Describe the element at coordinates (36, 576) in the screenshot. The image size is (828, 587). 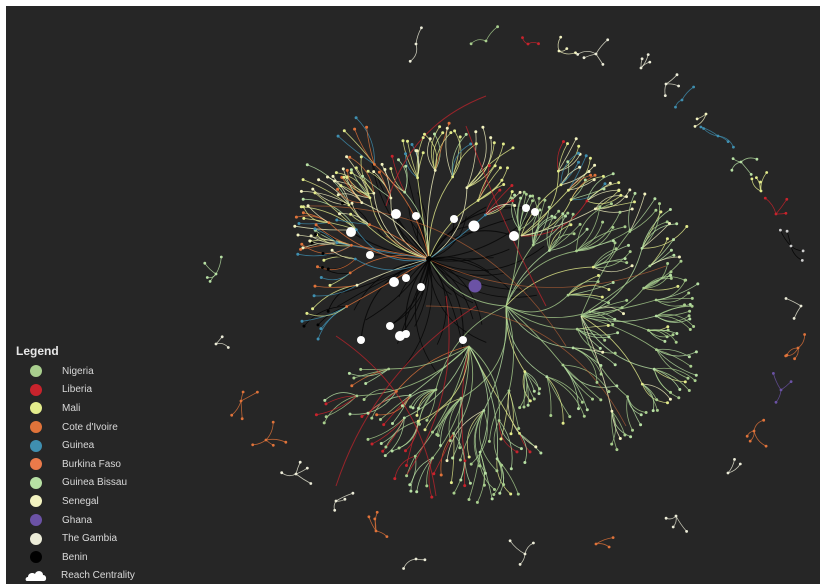
I see `white-cloud-blob-icon` at that location.